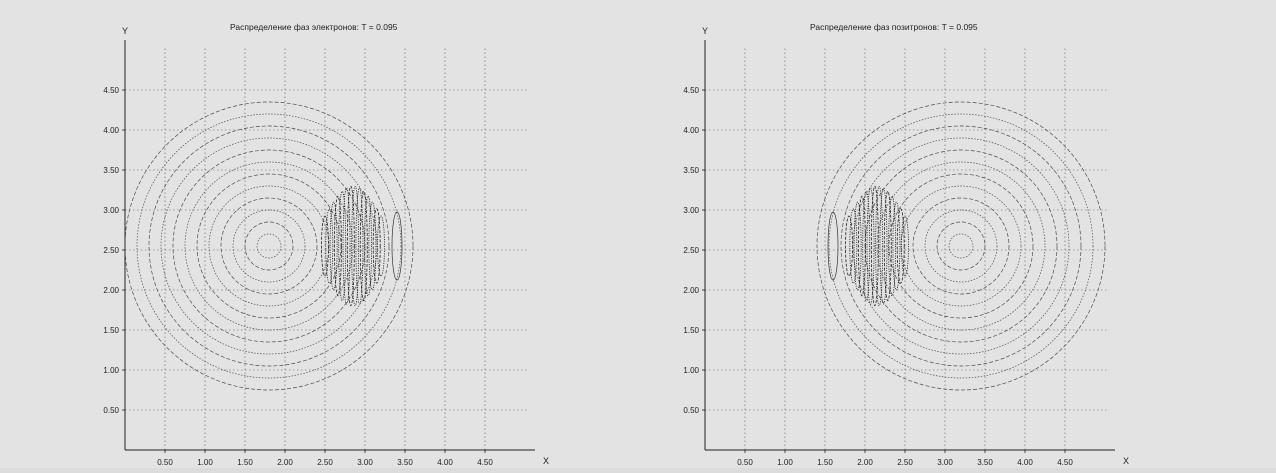 This screenshot has width=1276, height=473. I want to click on y-tick-label: 1.00, so click(111, 370).